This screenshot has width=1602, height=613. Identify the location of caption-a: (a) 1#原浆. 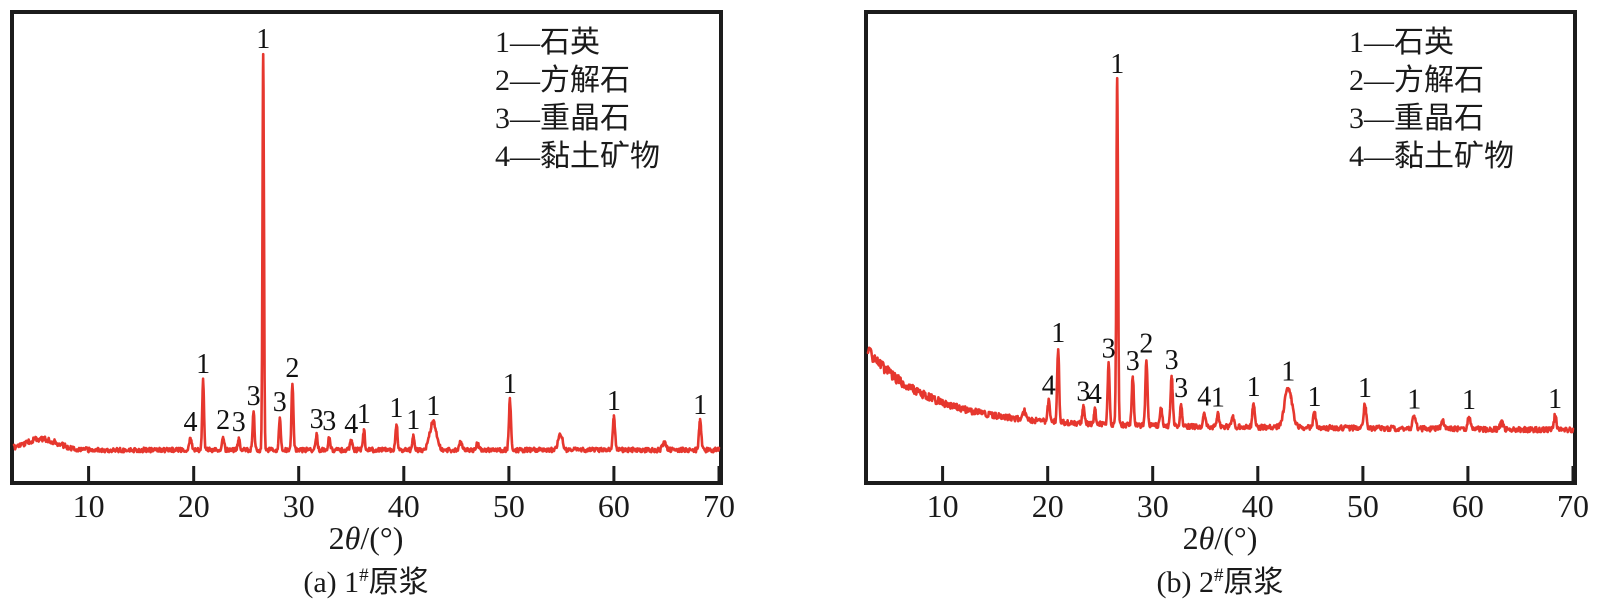
(365, 582).